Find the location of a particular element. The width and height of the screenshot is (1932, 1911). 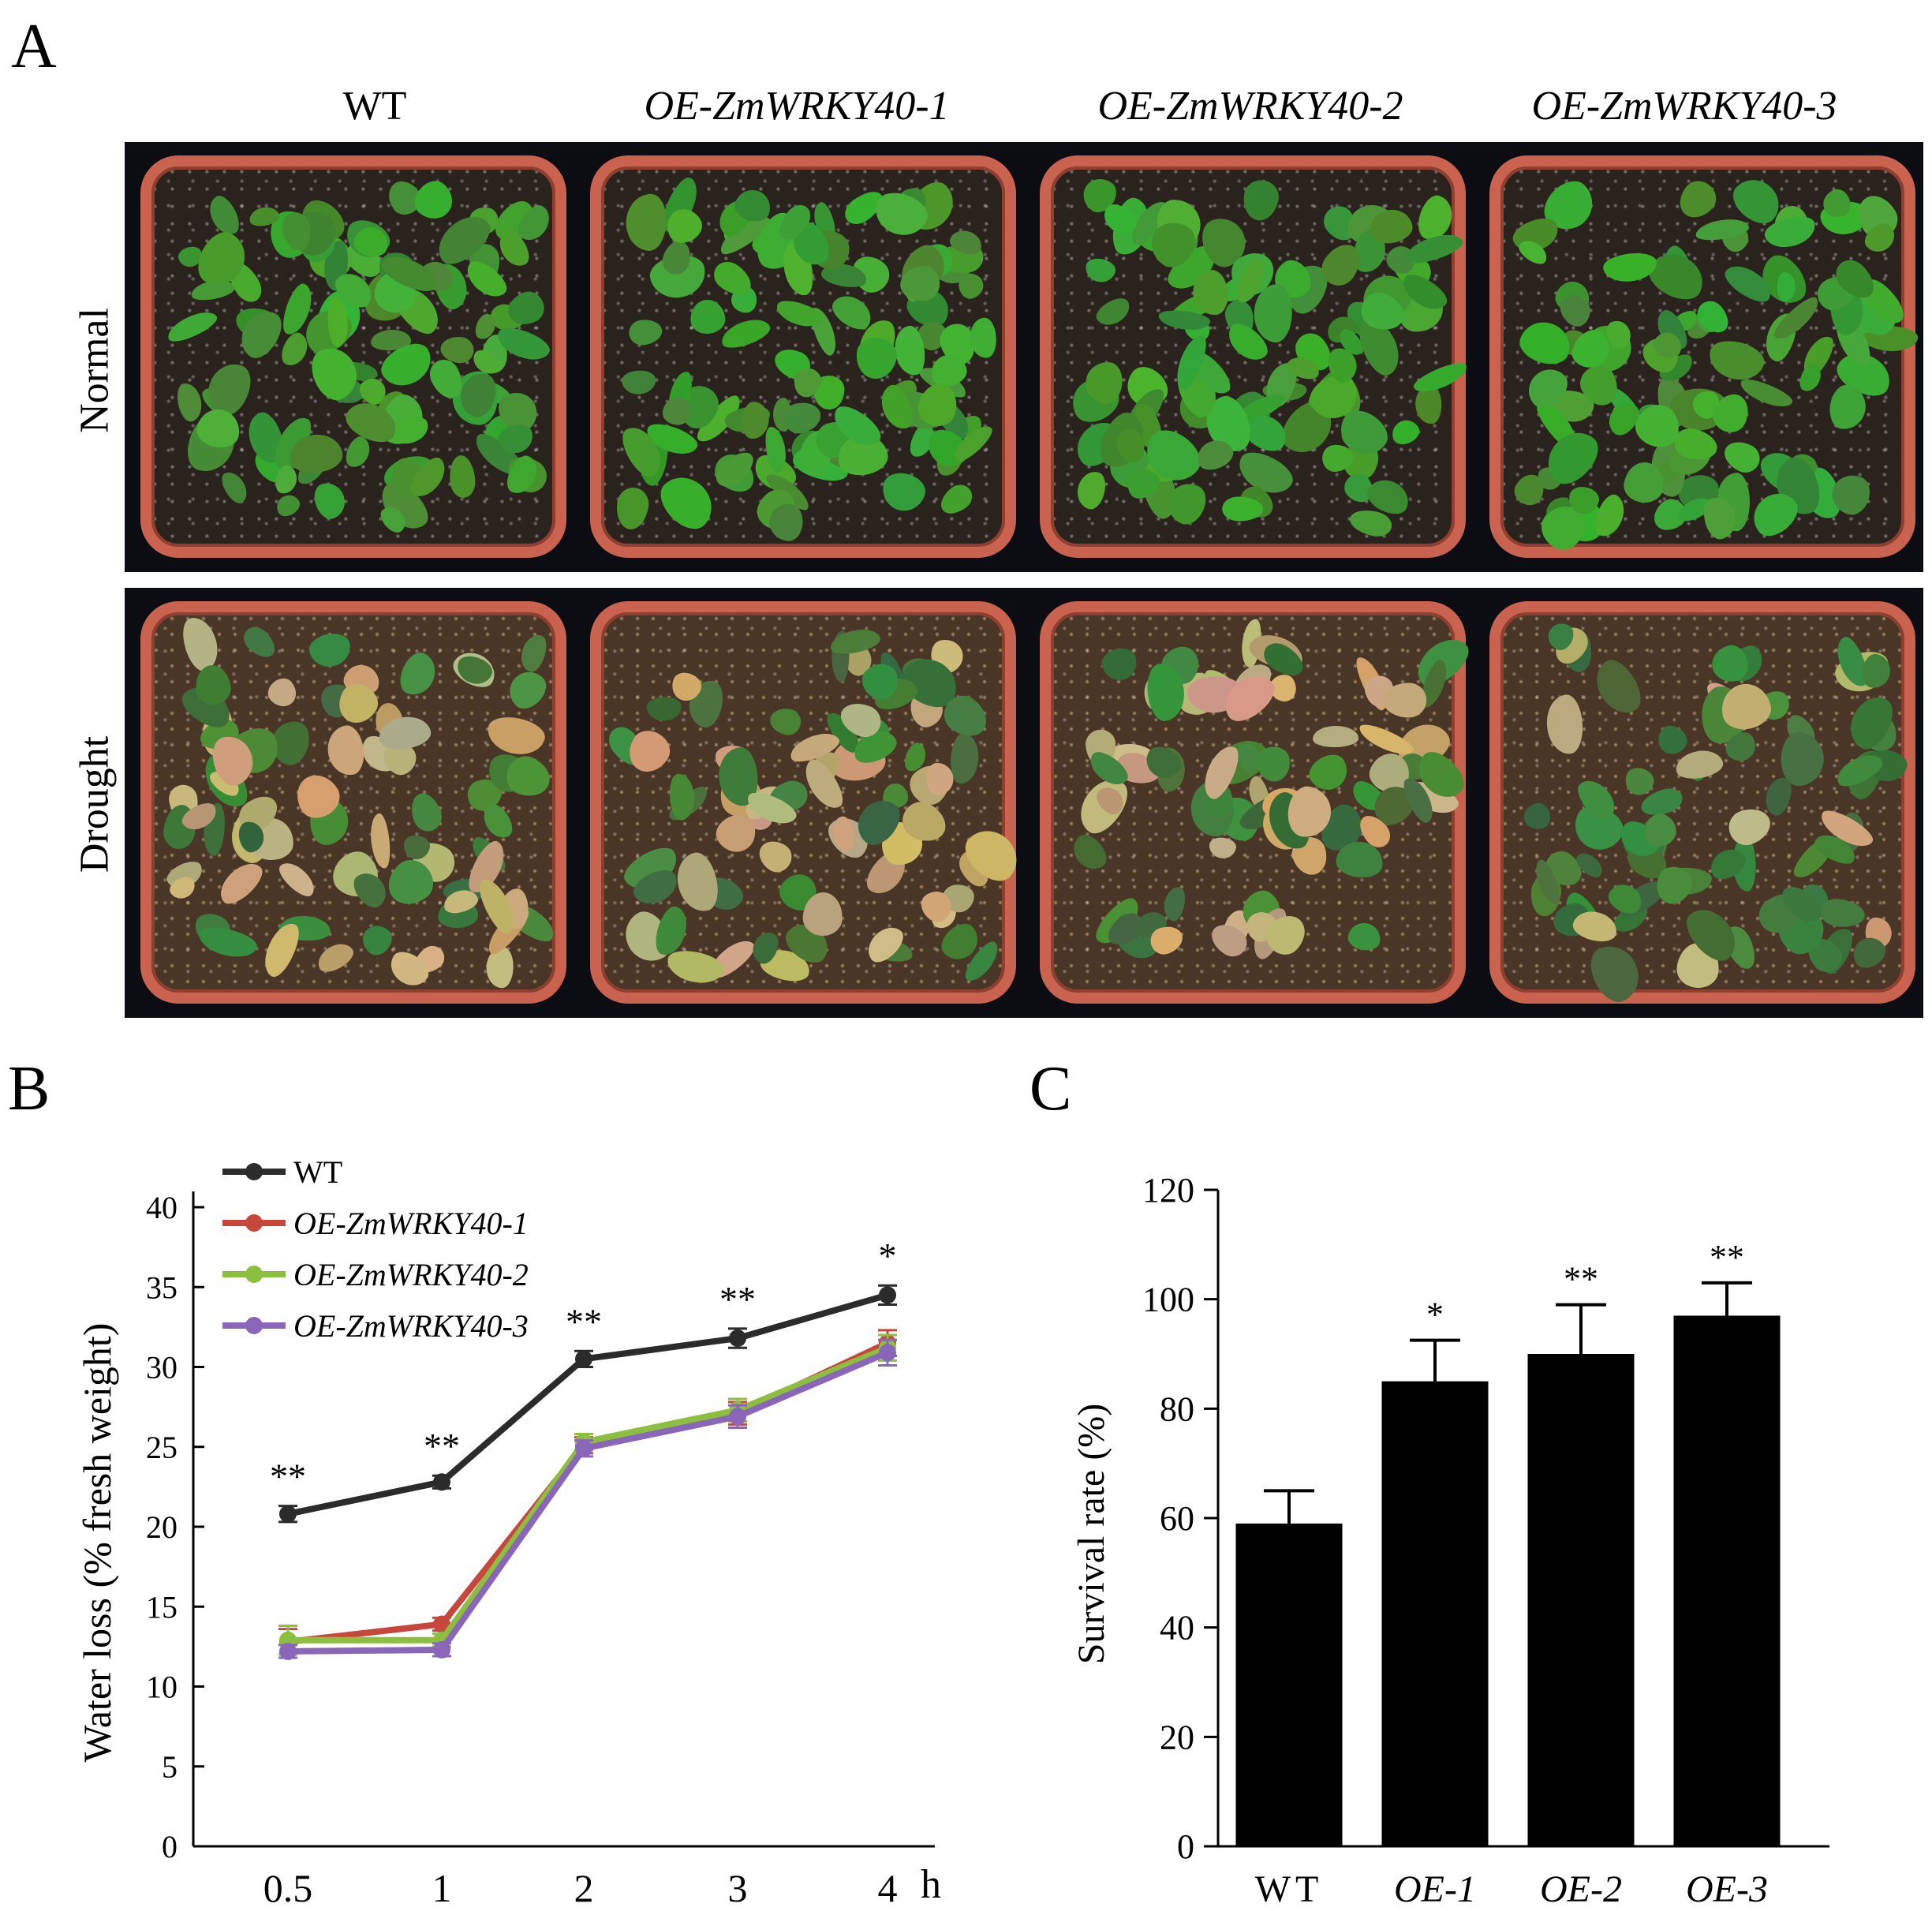

legend-label: OE-ZmWRKY40-3 is located at coordinates (411, 1326).